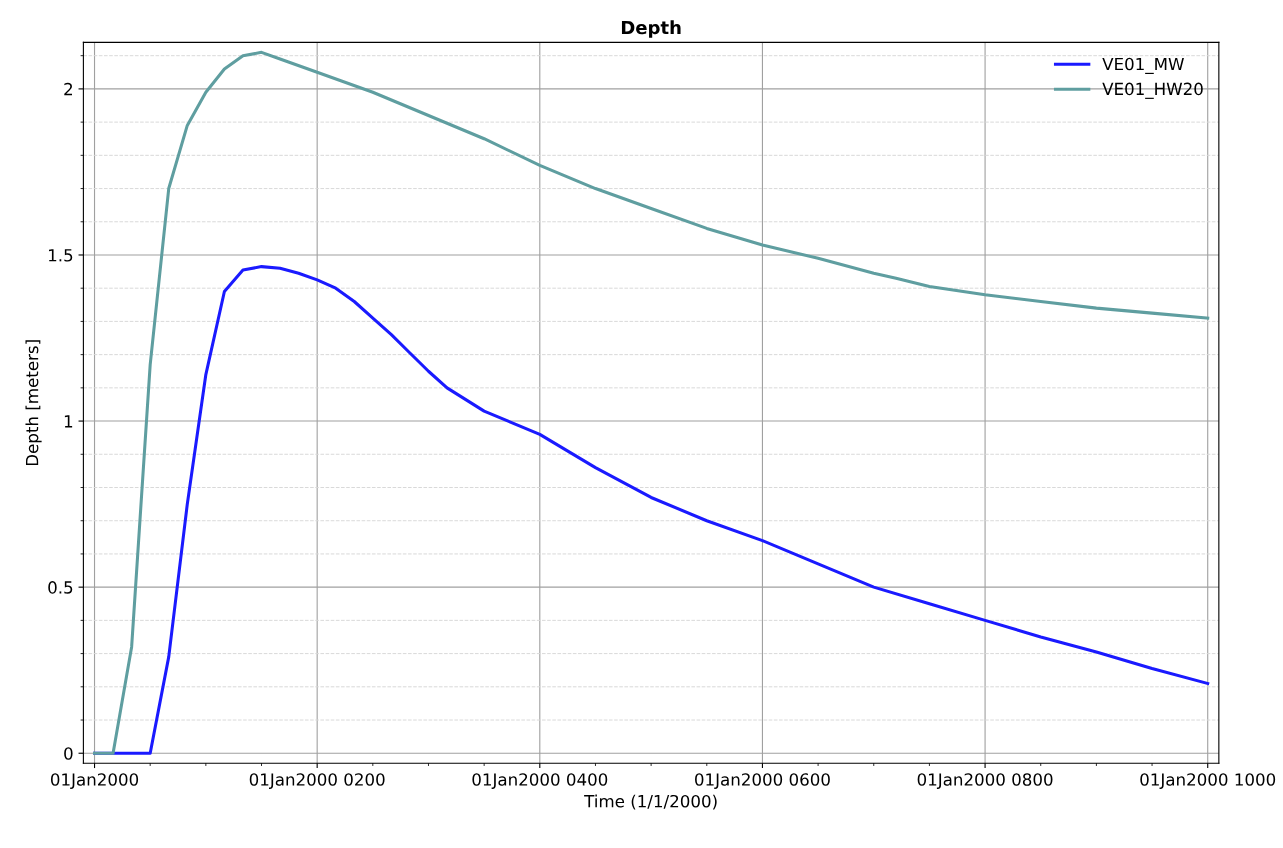 This screenshot has height=848, width=1283. Describe the element at coordinates (650, 802) in the screenshot. I see `x-axis-title: Time (1/1/2000)` at that location.